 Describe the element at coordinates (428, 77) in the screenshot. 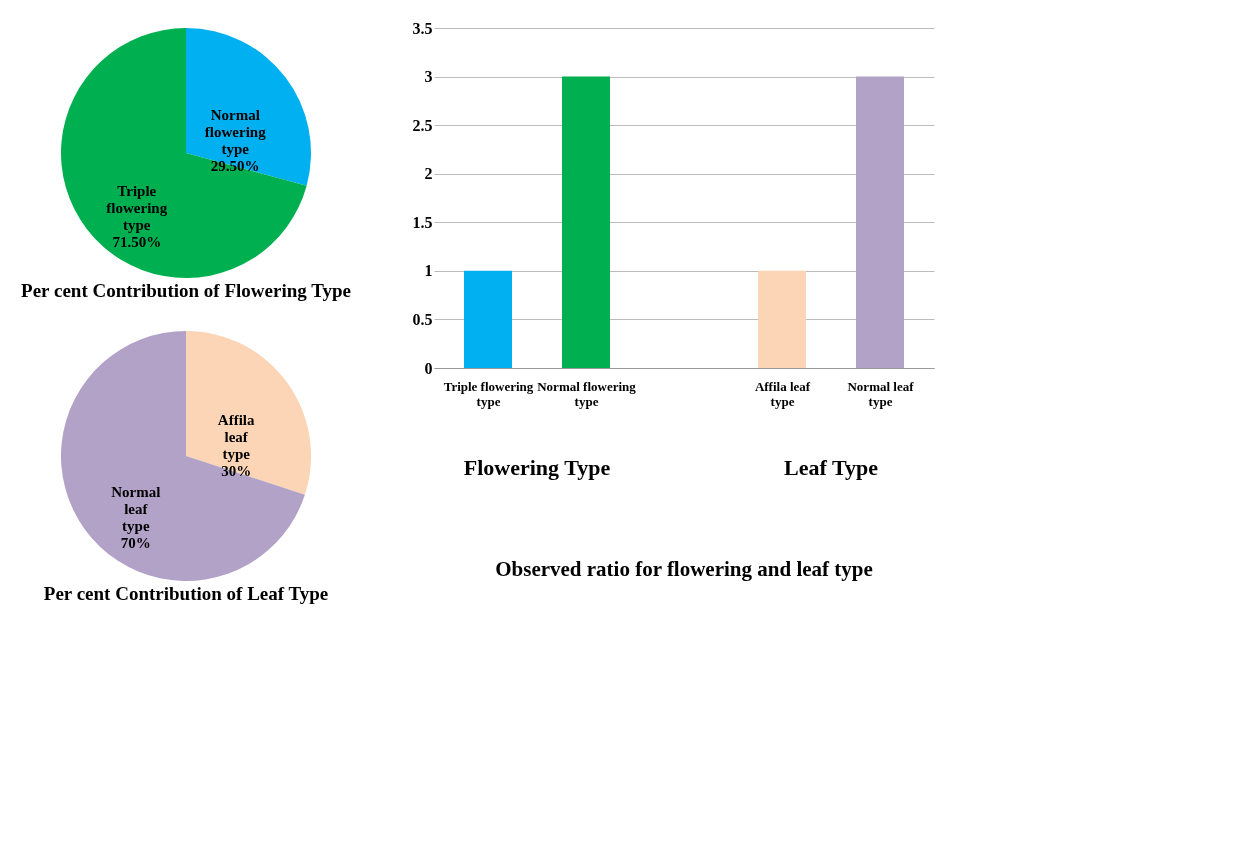

I see `y-tick-label: 3` at that location.